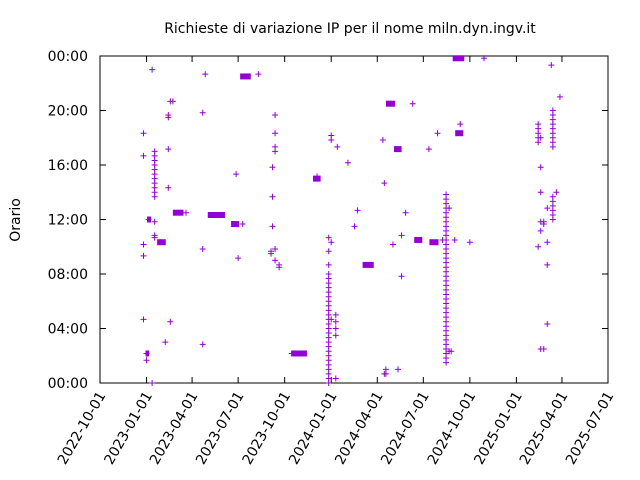  I want to click on y-axis-label: Orario, so click(16, 220).